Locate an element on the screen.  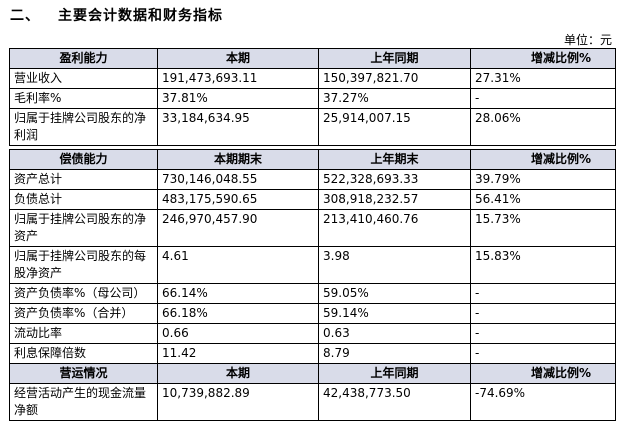
change-percent: 15.83% is located at coordinates (543, 265).